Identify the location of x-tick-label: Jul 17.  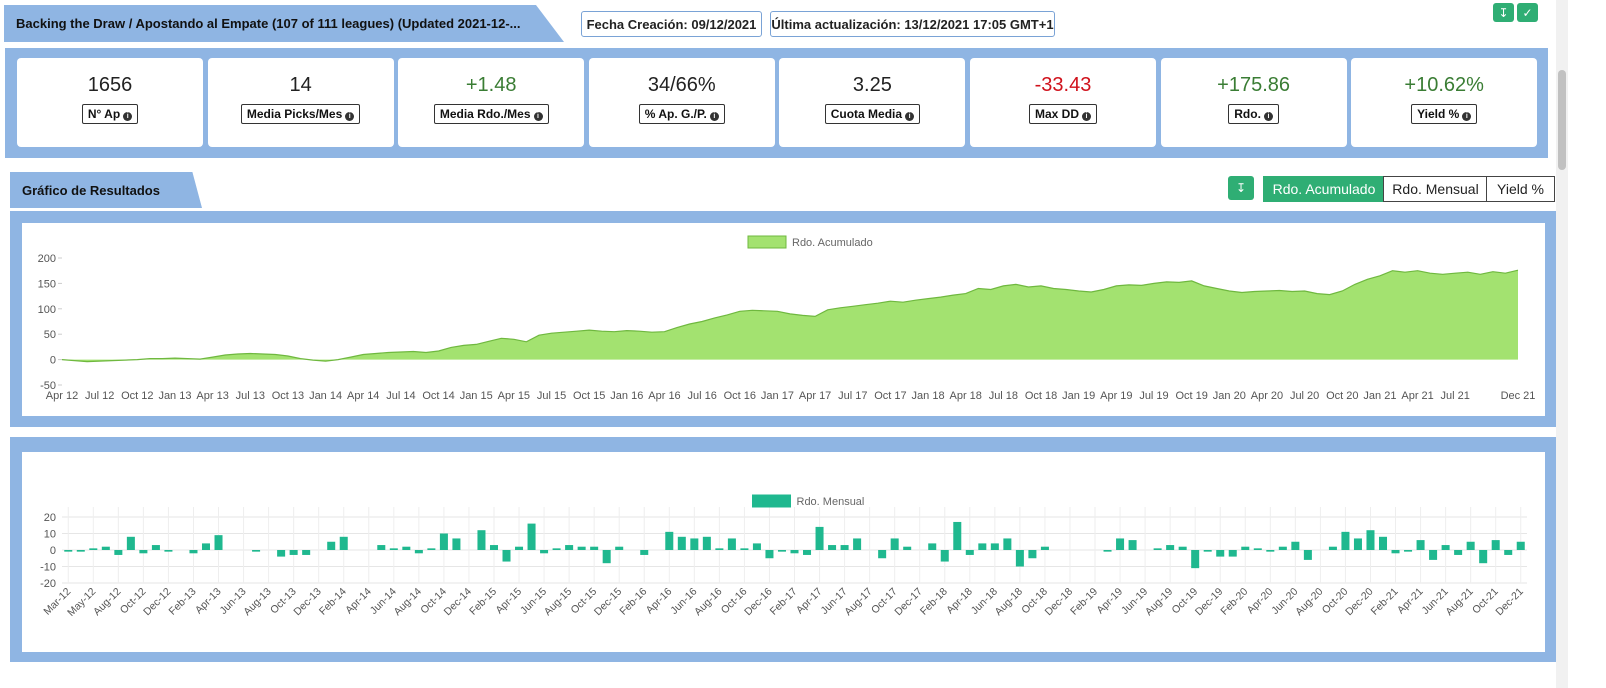
(852, 396).